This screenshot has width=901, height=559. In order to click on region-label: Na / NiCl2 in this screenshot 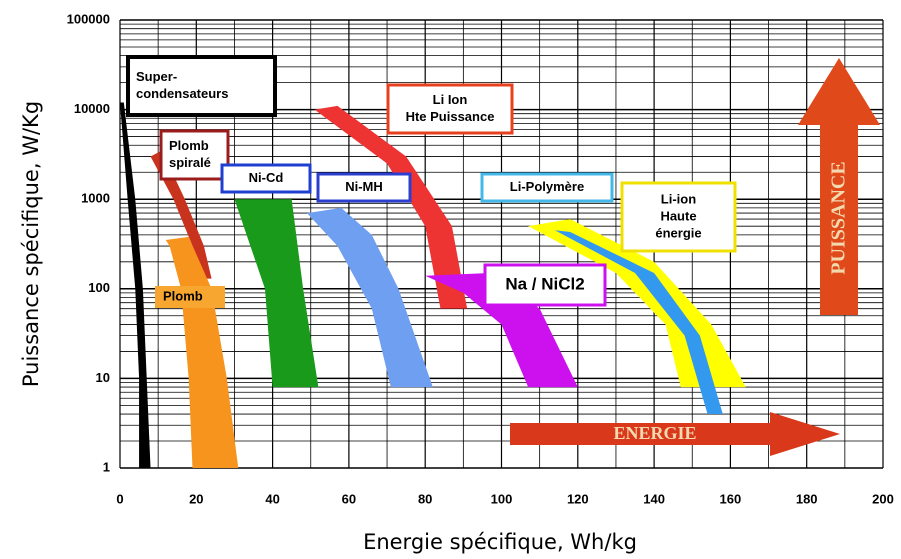, I will do `click(544, 283)`.